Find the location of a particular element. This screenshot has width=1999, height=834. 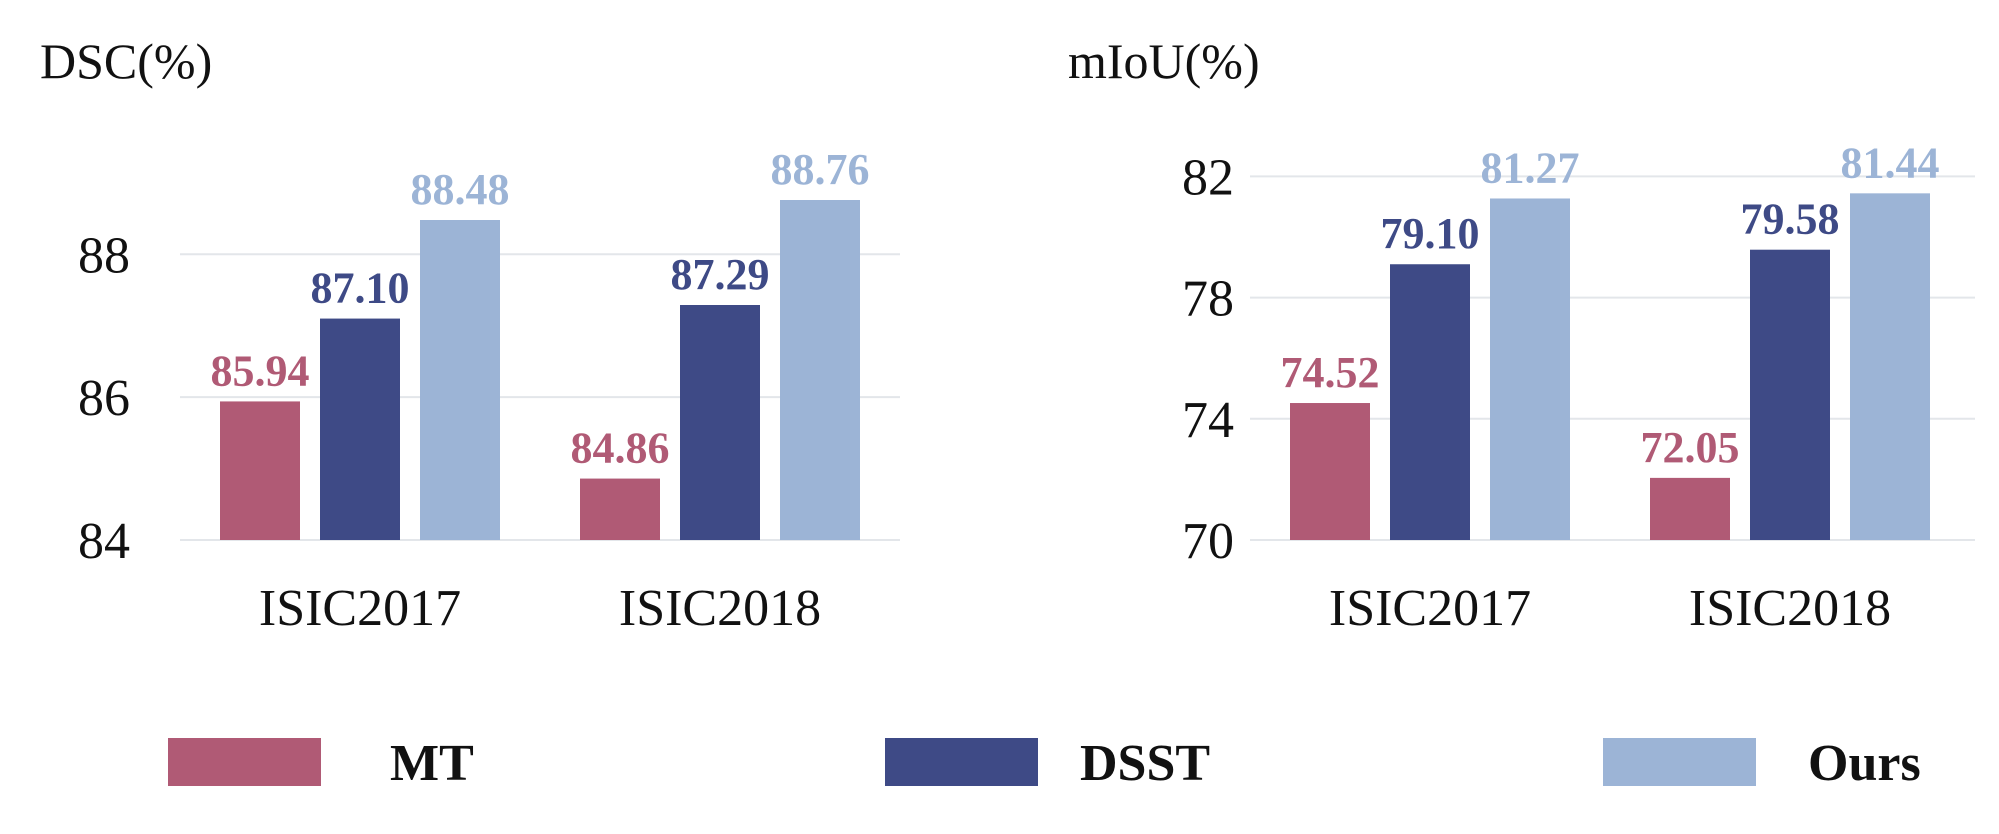

miou-bar-dsst-isic2018 is located at coordinates (1790, 395).